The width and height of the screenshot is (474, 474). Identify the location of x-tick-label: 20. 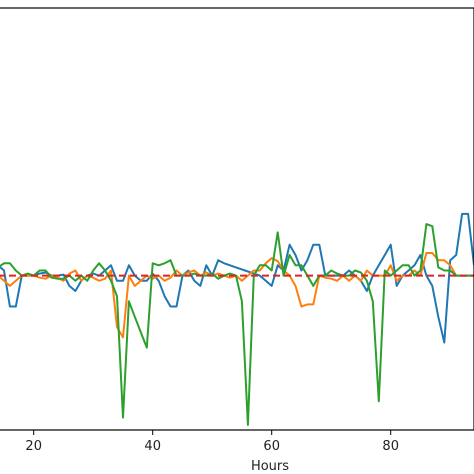
(33, 446).